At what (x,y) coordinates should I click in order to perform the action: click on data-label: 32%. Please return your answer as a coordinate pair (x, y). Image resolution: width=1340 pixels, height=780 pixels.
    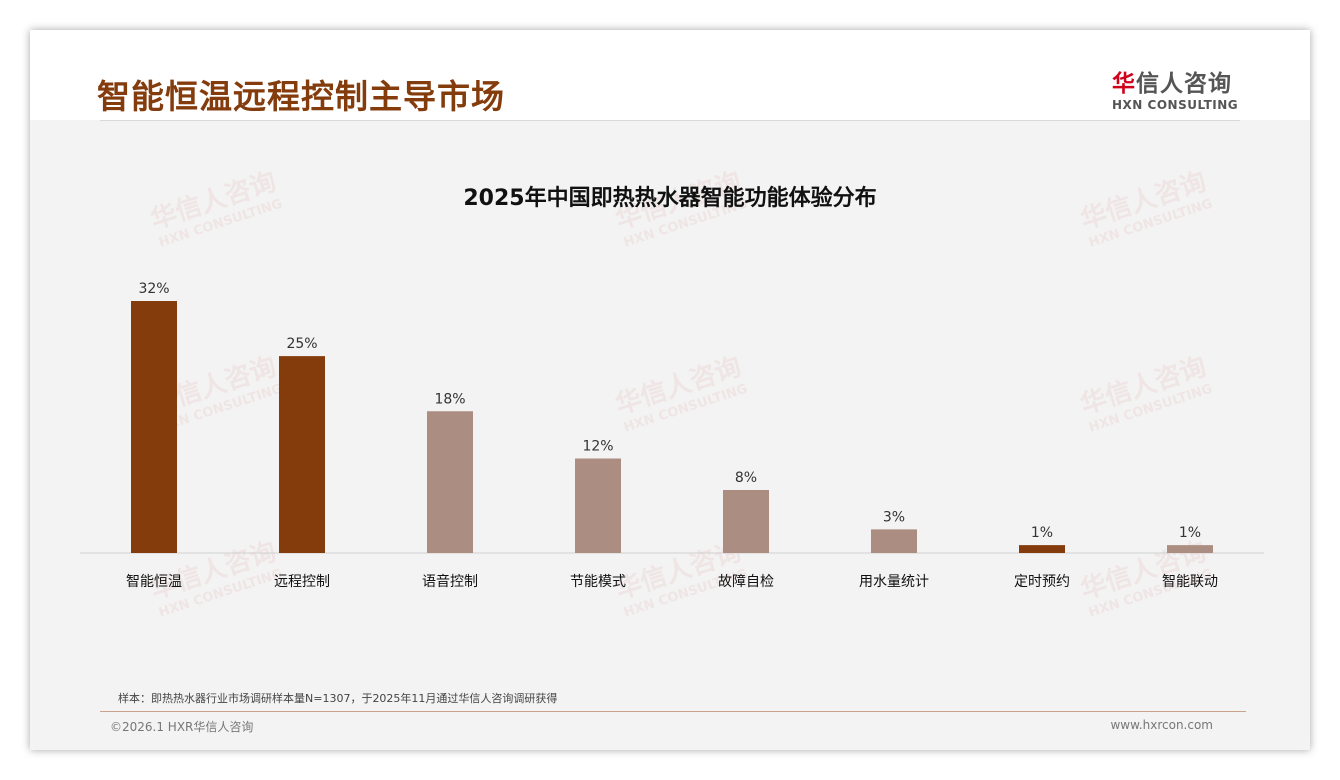
    Looking at the image, I should click on (153, 289).